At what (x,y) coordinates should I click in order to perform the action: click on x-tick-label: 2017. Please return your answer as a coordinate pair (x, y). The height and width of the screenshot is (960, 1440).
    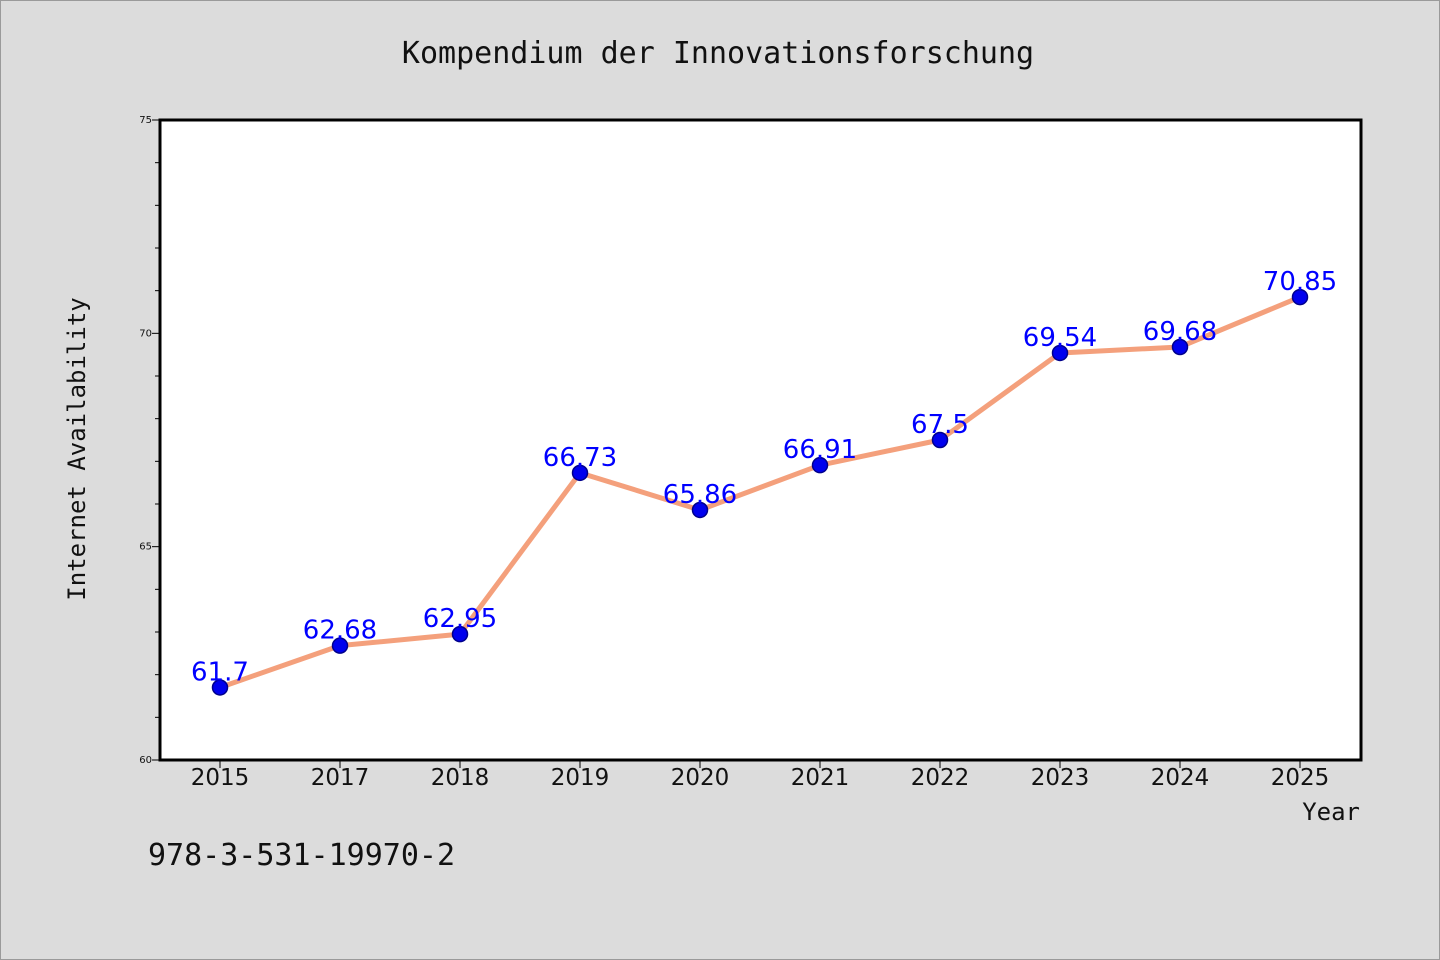
    Looking at the image, I should click on (340, 778).